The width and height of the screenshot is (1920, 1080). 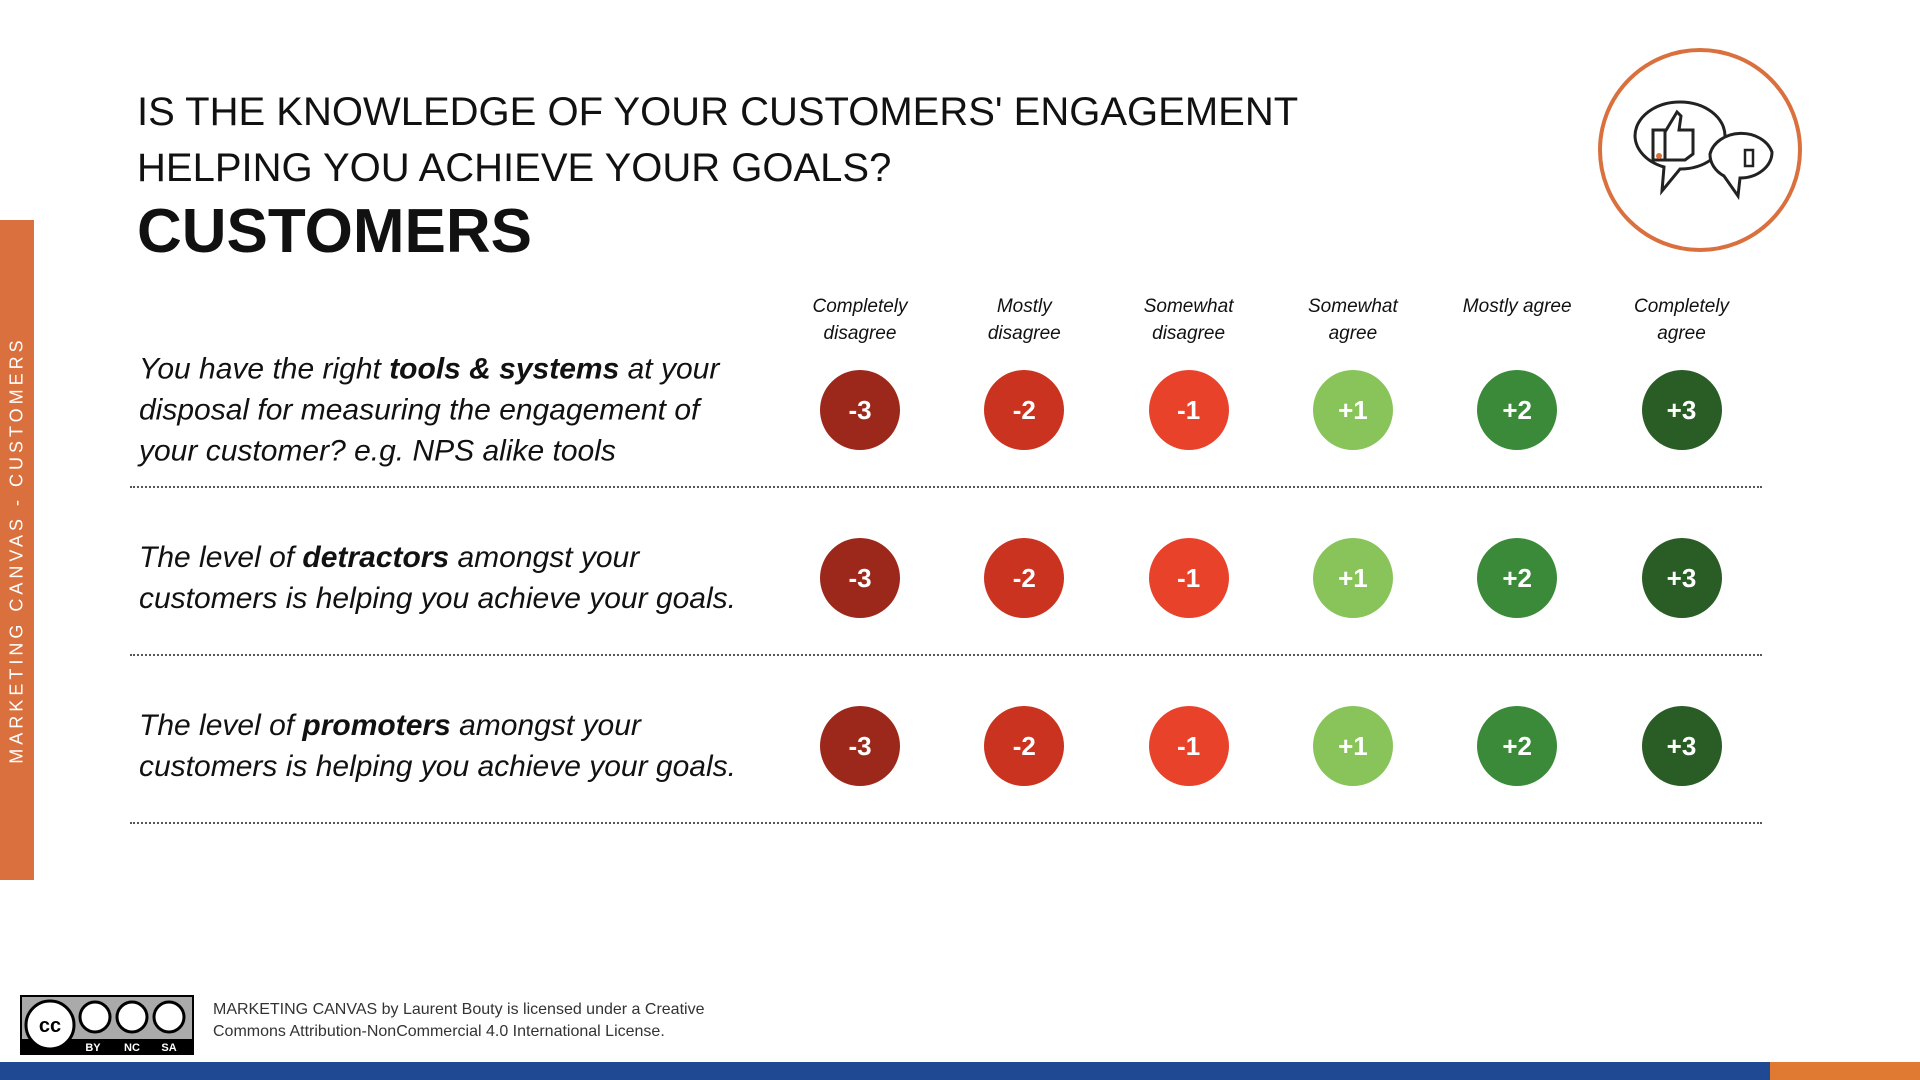 What do you see at coordinates (93, 1048) in the screenshot?
I see `badge-label: BY` at bounding box center [93, 1048].